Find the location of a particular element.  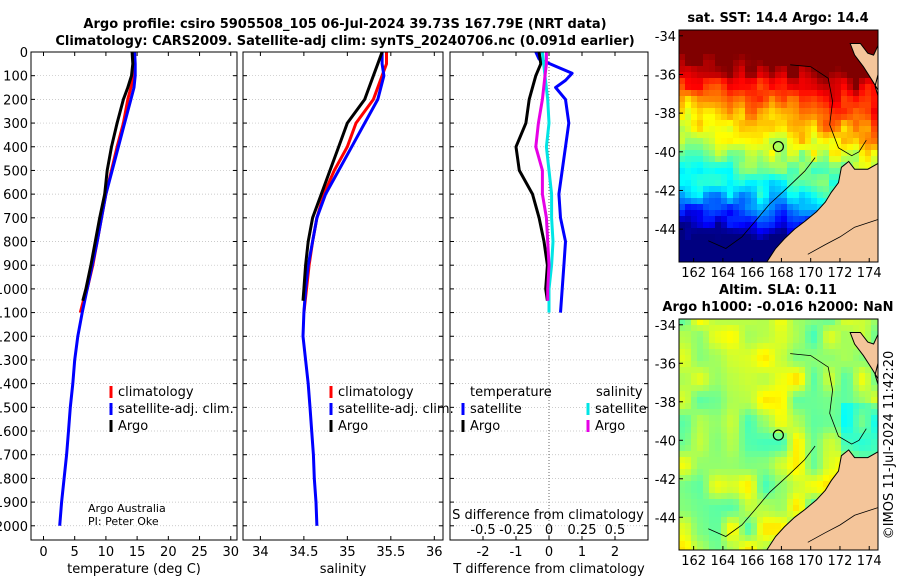

depth-contour is located at coordinates (762, 203).